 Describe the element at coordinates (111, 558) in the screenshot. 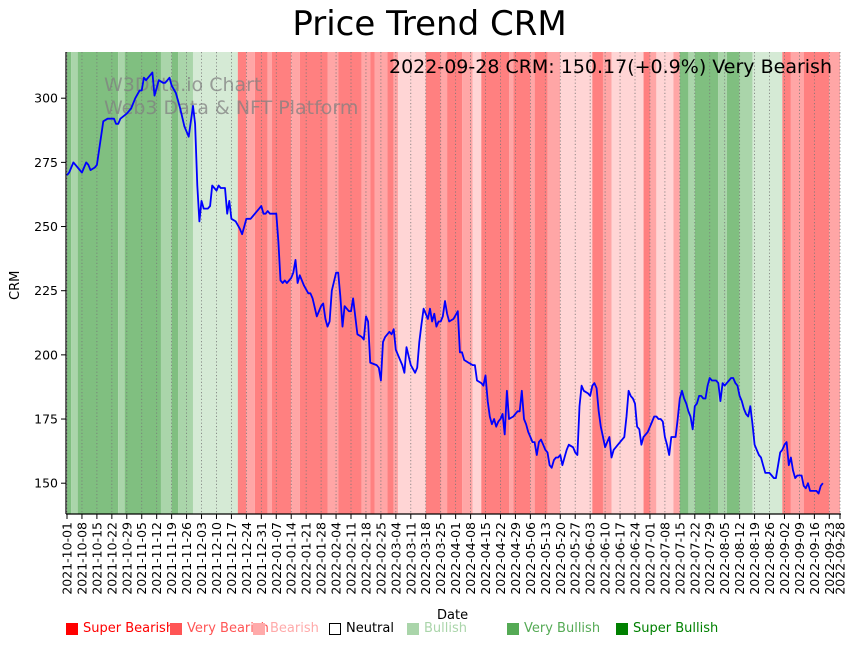

I see `x-tick-label: 2021-10-22` at that location.